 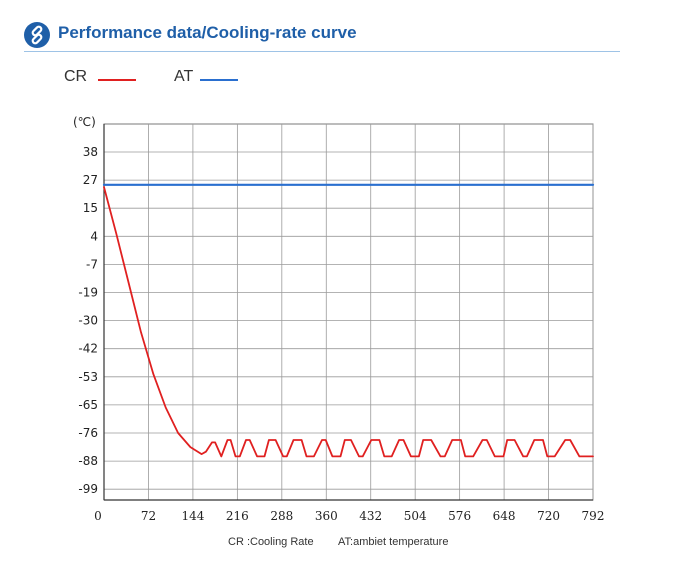 What do you see at coordinates (90, 152) in the screenshot?
I see `y-tick-label: 38` at bounding box center [90, 152].